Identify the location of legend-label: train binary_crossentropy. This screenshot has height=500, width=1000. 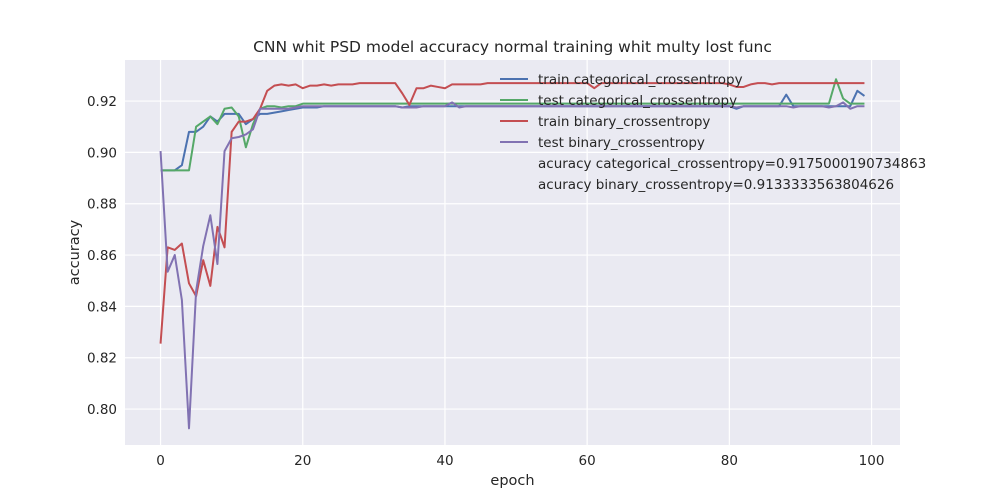
(624, 122).